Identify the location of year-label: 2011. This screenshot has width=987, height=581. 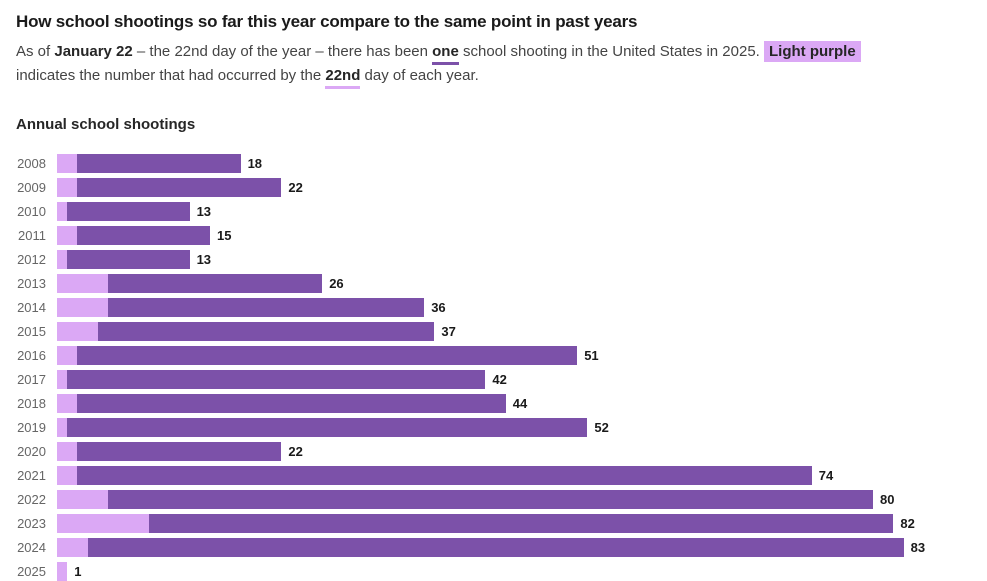
(32, 235).